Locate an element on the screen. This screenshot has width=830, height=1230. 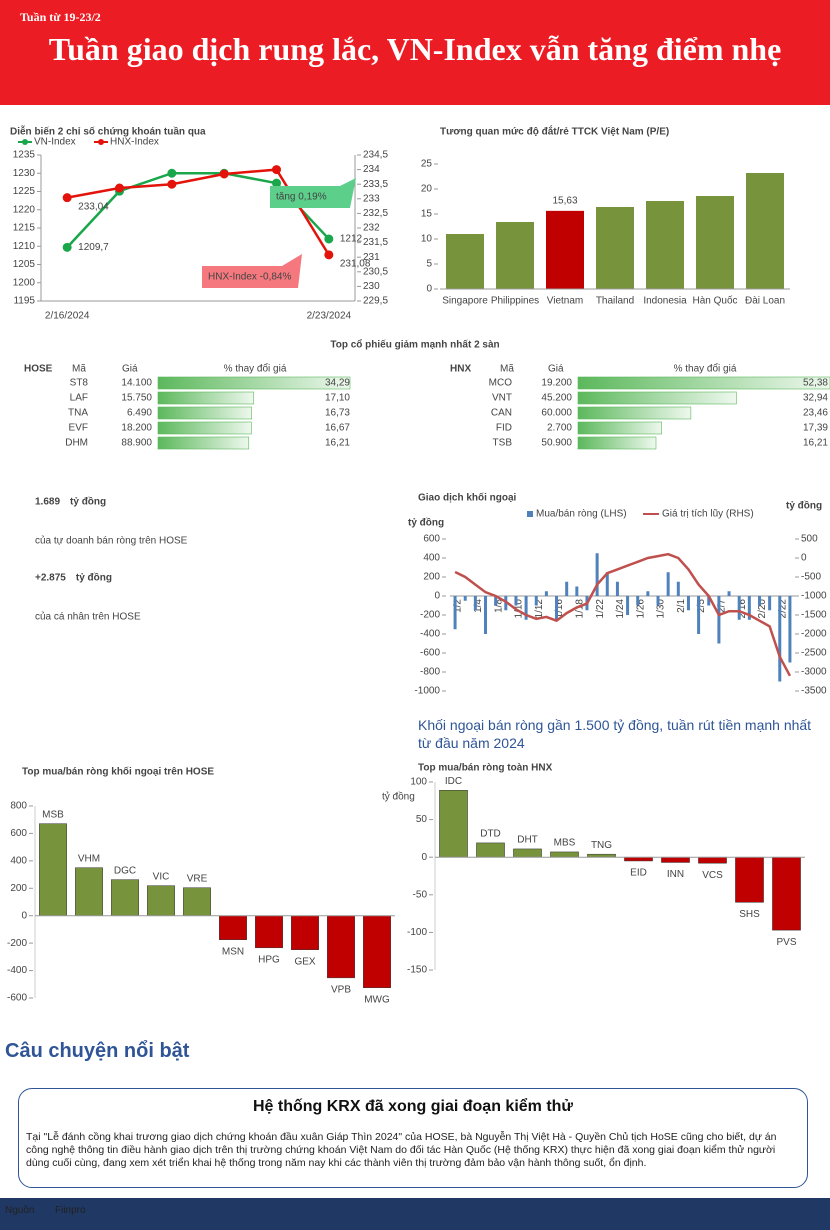
highlight-figure: 1.689 is located at coordinates (47, 502).